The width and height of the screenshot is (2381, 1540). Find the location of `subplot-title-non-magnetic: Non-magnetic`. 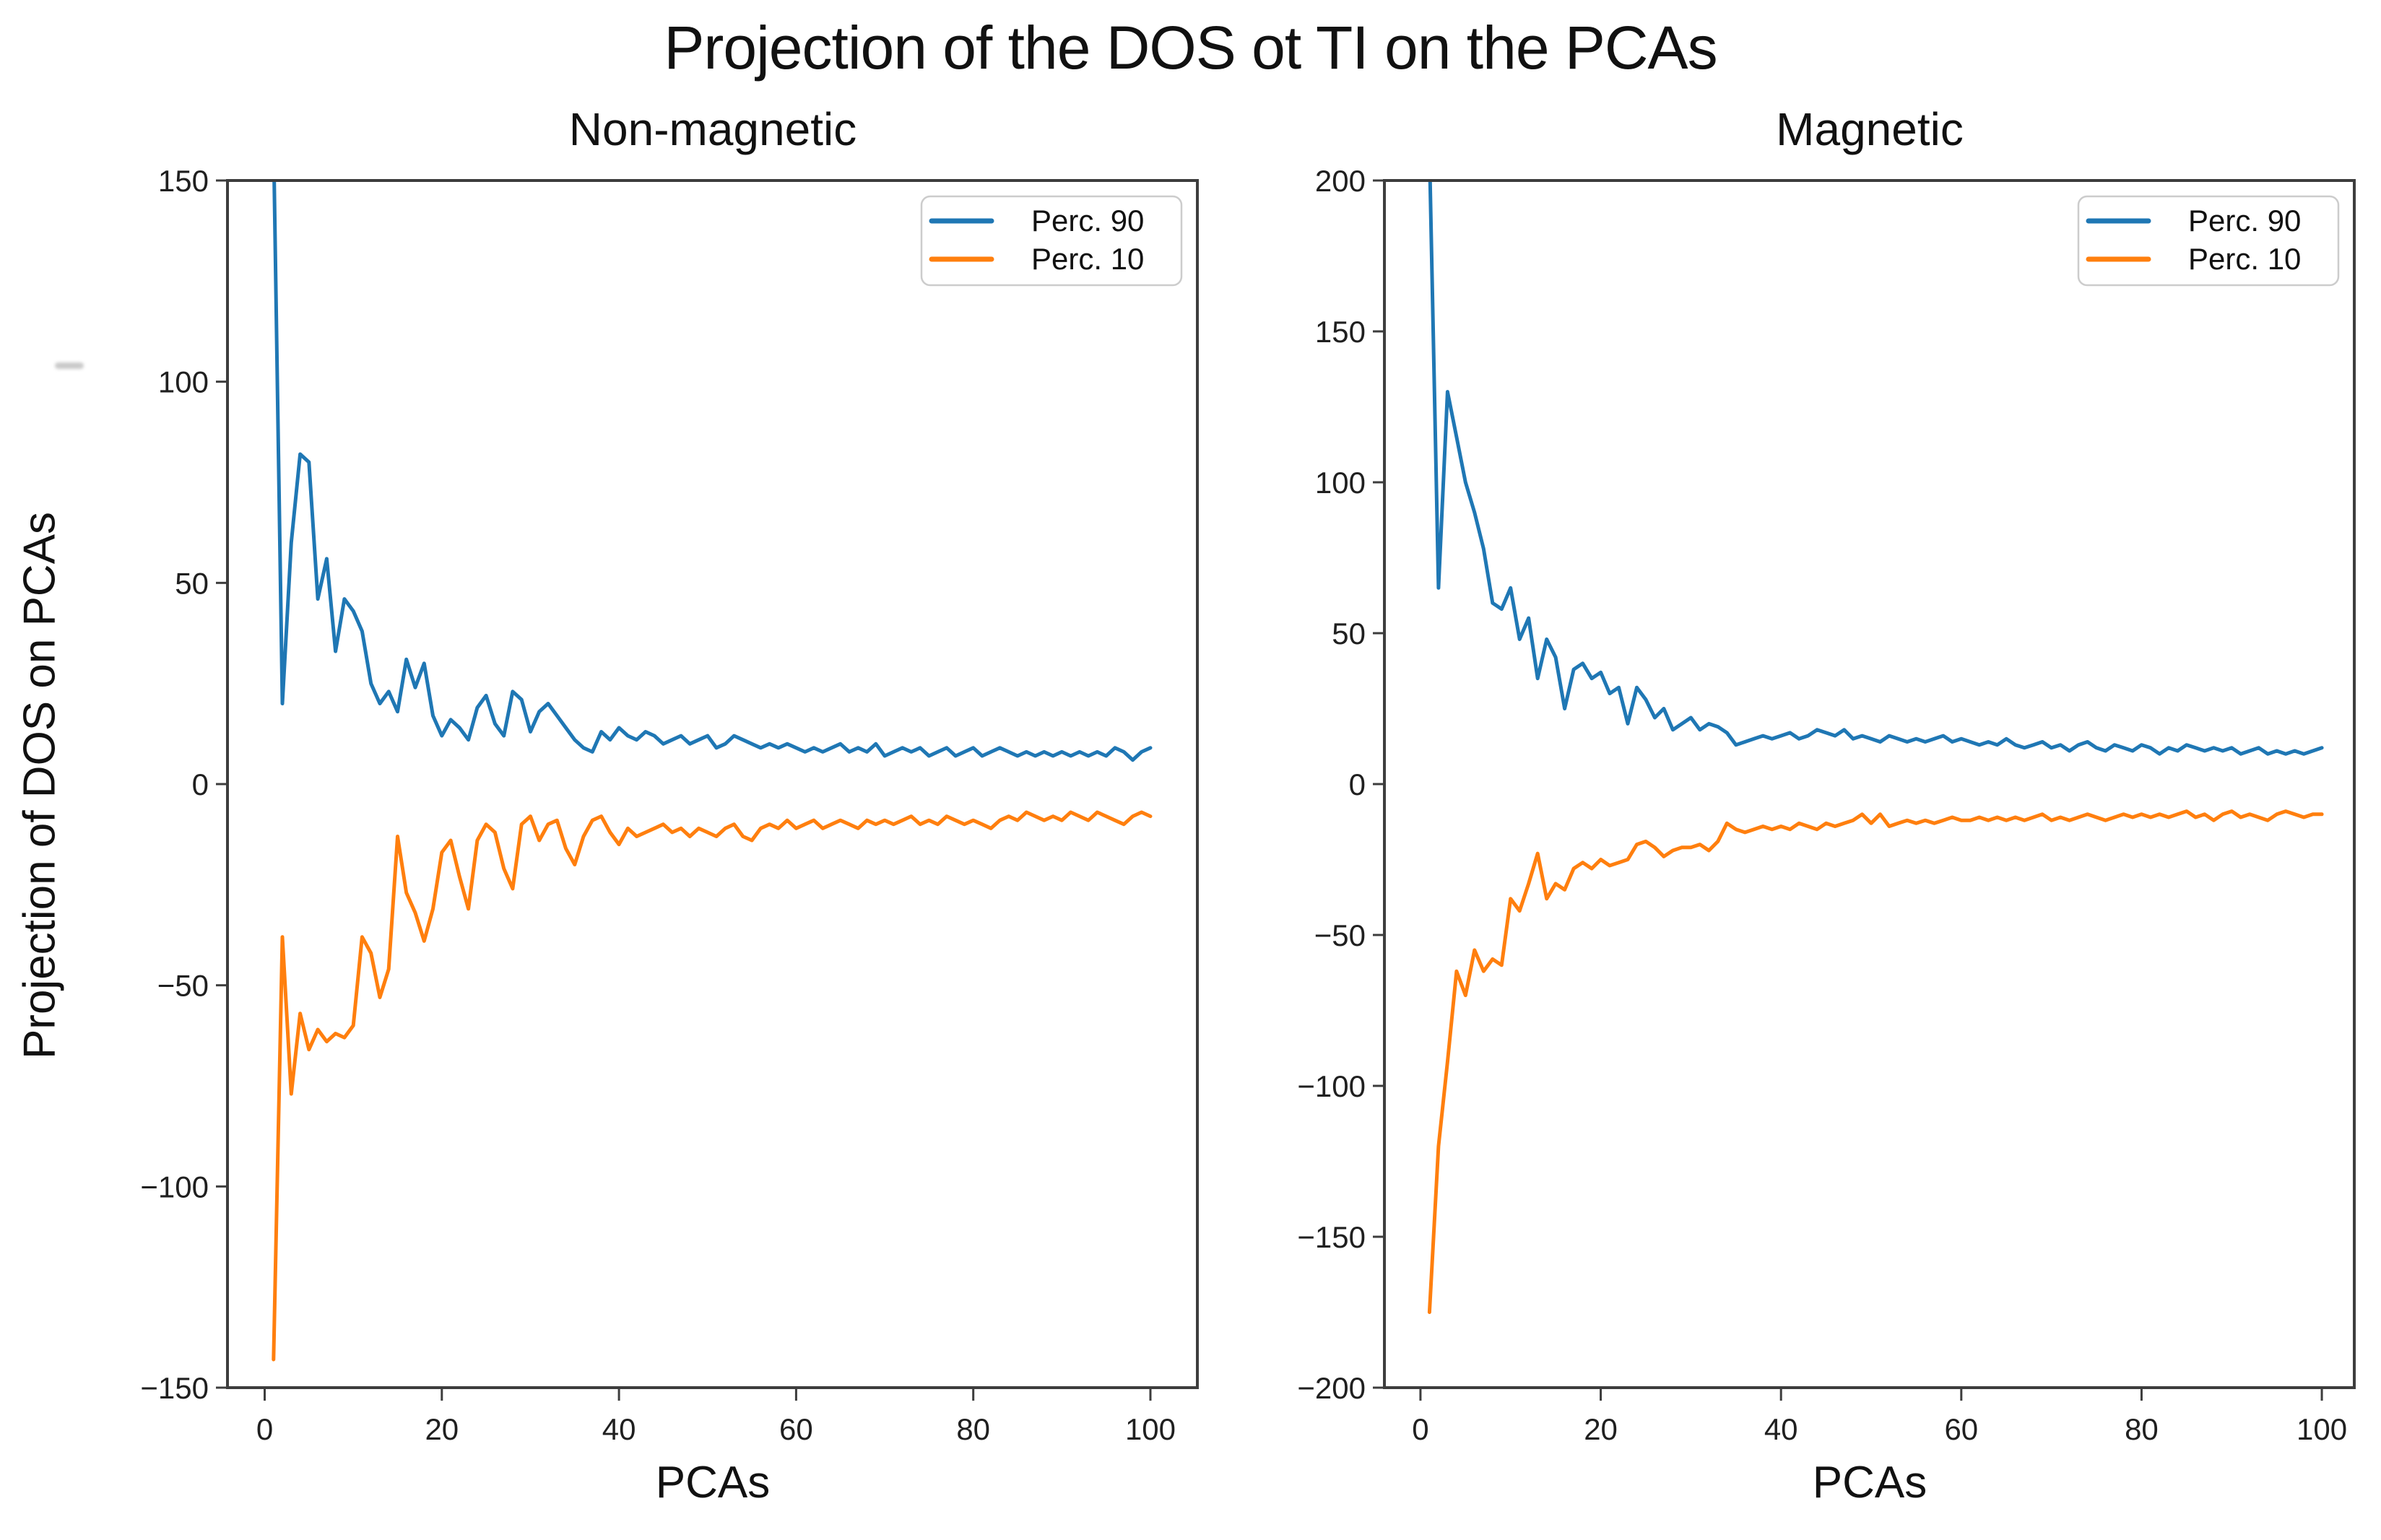

subplot-title-non-magnetic: Non-magnetic is located at coordinates (712, 129).